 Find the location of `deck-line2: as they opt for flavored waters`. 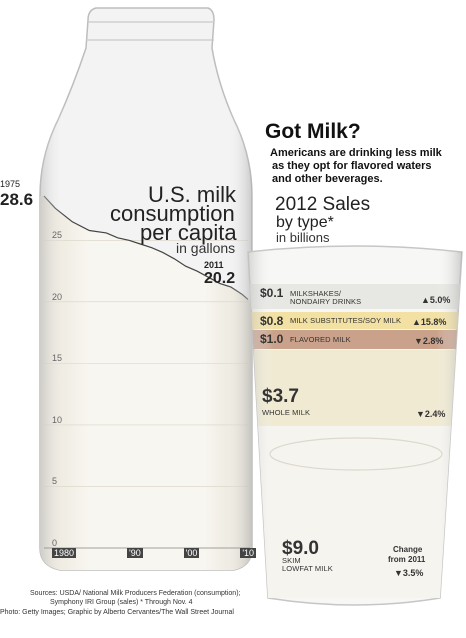

deck-line2: as they opt for flavored waters is located at coordinates (352, 166).